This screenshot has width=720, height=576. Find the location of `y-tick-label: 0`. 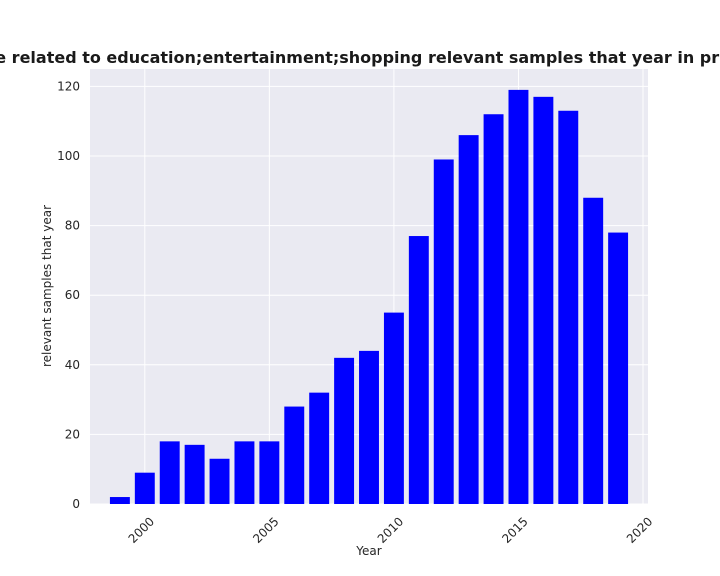

y-tick-label: 0 is located at coordinates (76, 504).